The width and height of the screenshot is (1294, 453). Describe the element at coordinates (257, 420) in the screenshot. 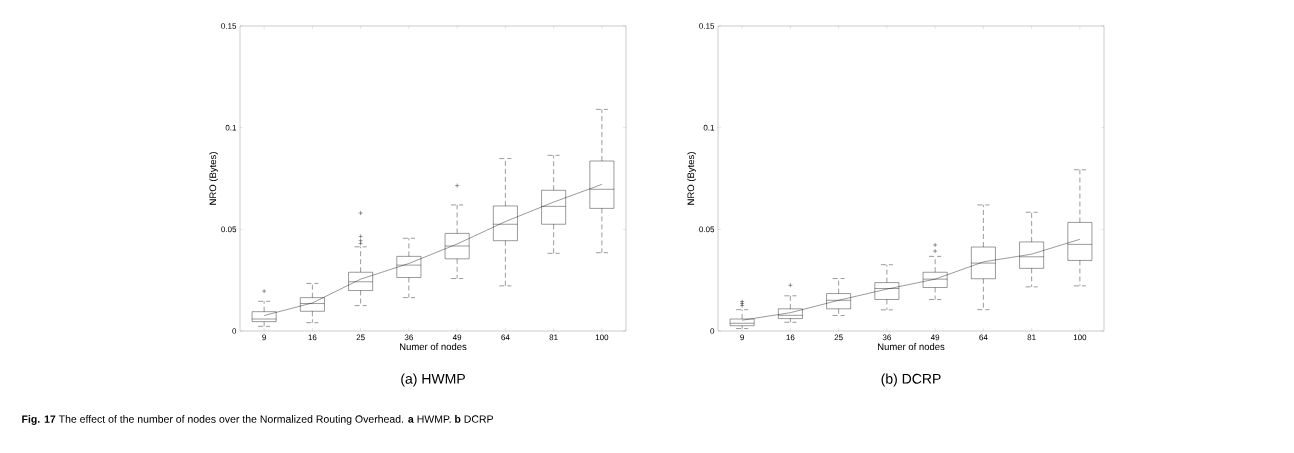

I see `text: Fig. 17 The effect of the number of nodes over the Normalized Routing Overhead. a HWMP. b DCRP` at that location.